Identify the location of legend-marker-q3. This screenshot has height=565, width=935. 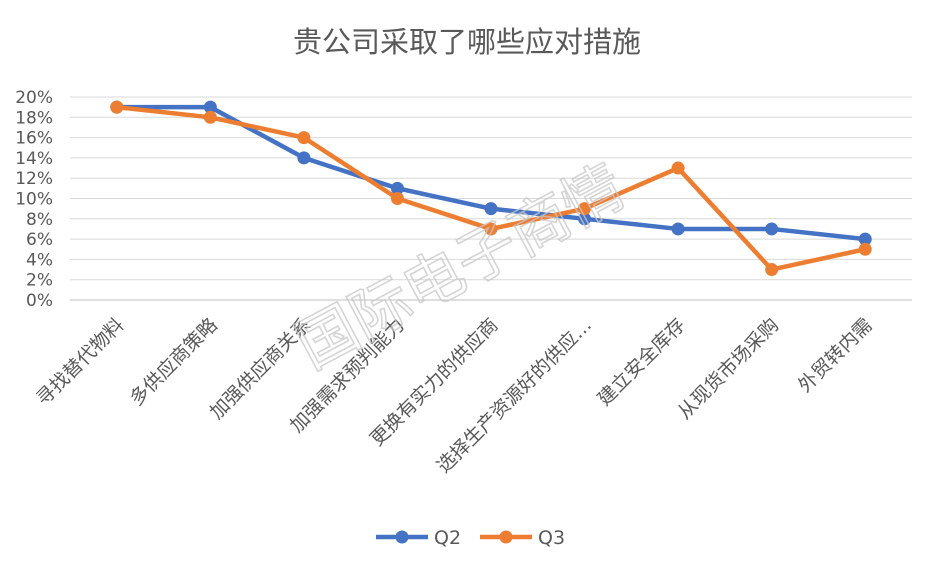
(506, 537).